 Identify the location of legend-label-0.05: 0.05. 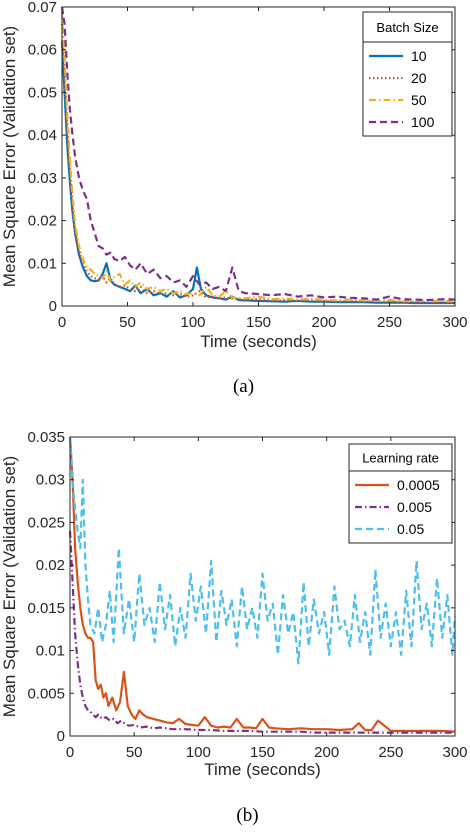
(410, 529).